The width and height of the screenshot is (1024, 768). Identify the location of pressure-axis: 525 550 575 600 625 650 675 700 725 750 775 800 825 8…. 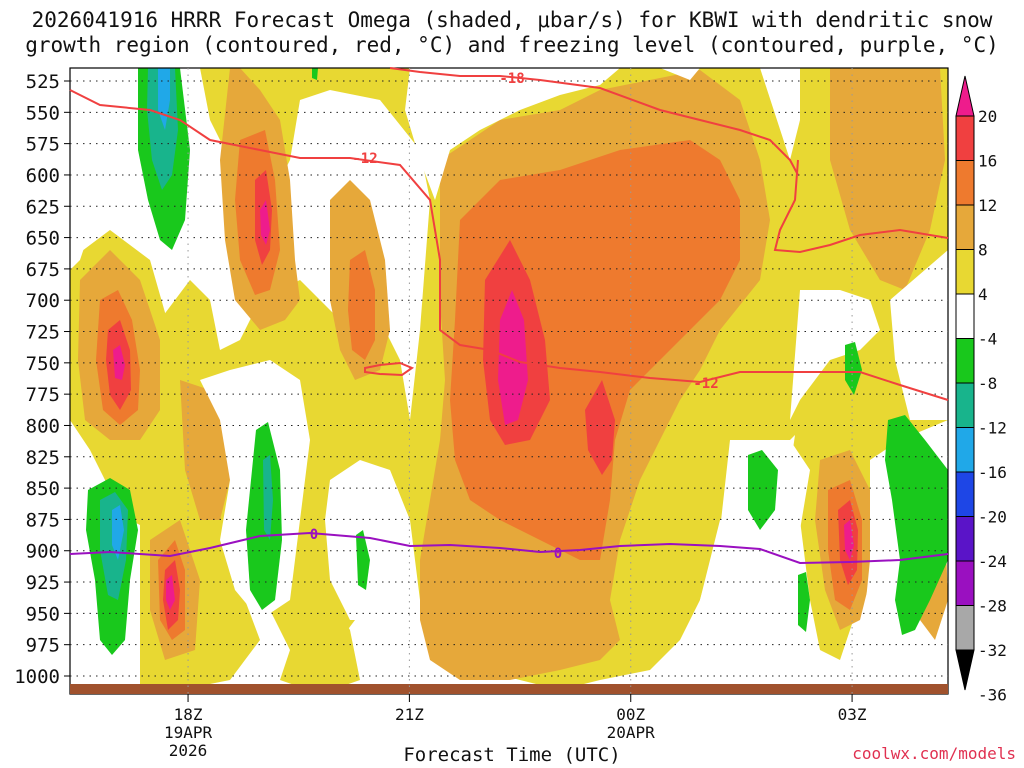
(42, 379).